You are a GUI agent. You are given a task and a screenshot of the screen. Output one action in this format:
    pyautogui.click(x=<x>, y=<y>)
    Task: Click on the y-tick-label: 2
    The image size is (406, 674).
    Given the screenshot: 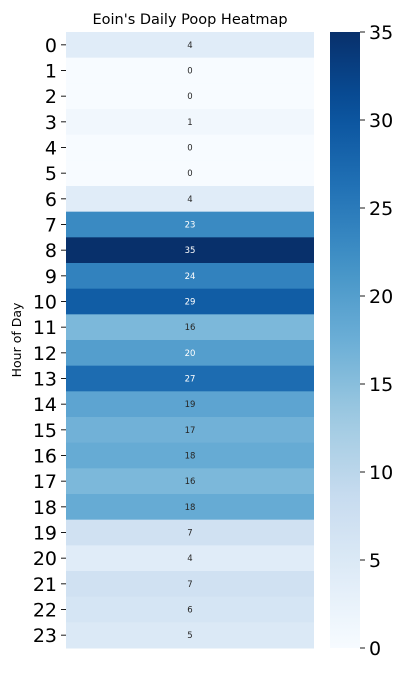 What is the action you would take?
    pyautogui.click(x=51, y=97)
    